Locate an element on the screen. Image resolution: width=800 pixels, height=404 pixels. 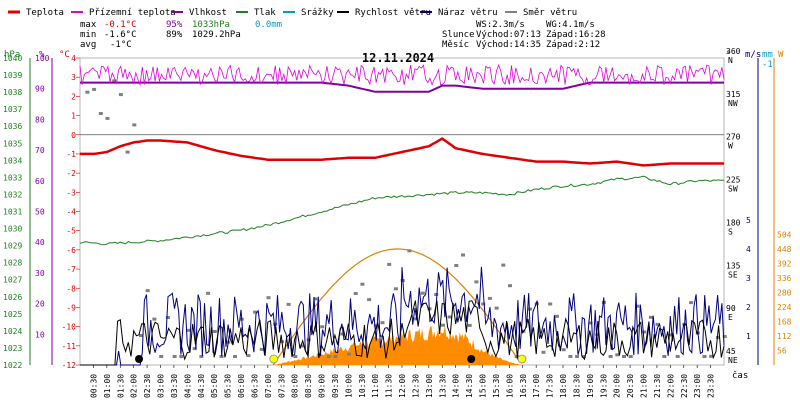
tick-hpa-1034: 1034 is located at coordinates (12, 160).